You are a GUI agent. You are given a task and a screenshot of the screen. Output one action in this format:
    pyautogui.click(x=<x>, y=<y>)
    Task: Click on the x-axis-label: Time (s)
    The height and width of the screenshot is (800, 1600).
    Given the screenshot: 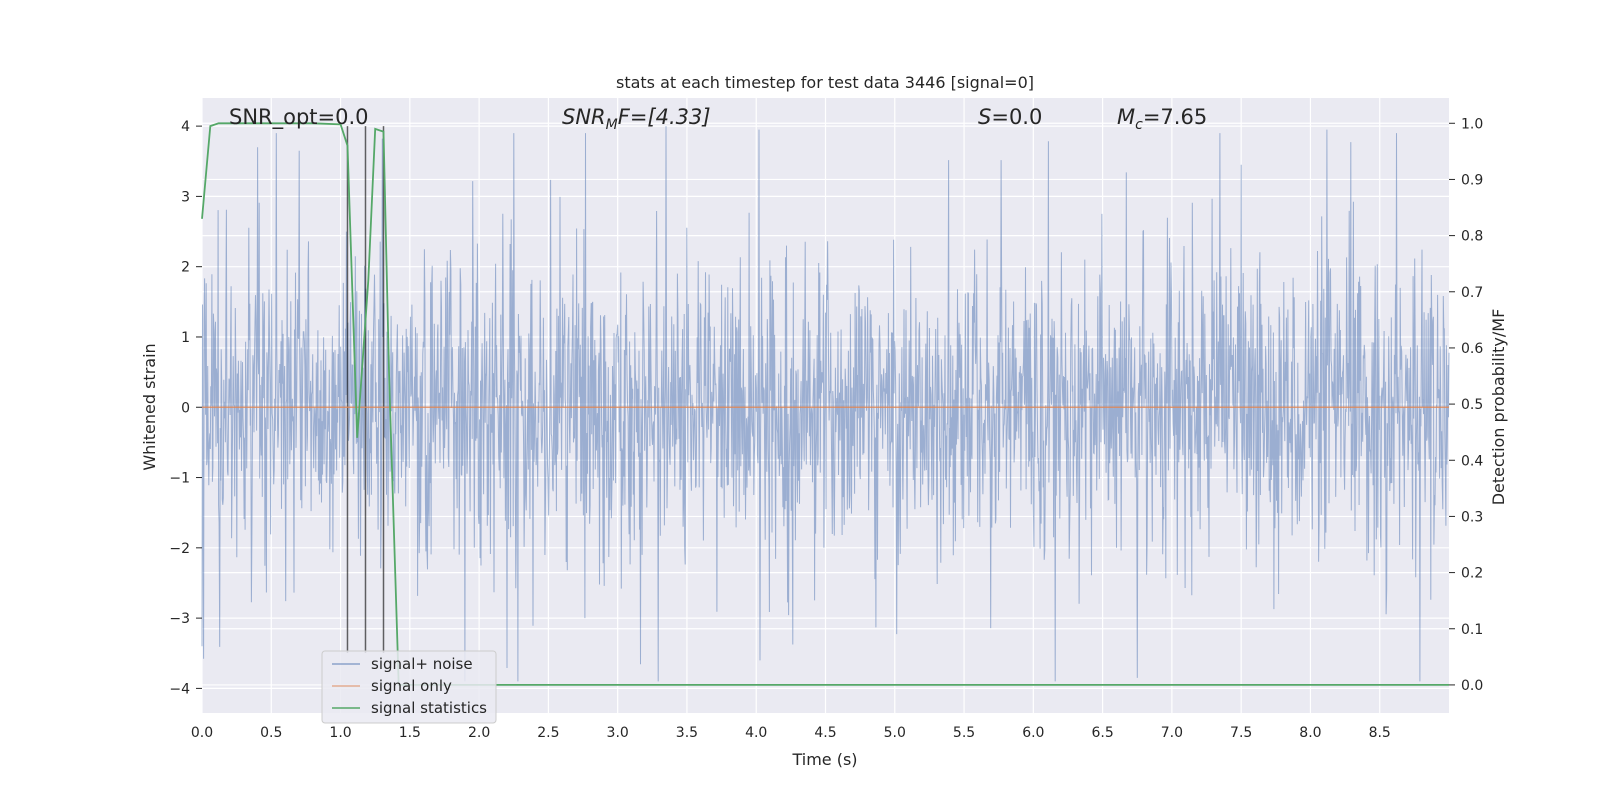 What is the action you would take?
    pyautogui.click(x=824, y=759)
    